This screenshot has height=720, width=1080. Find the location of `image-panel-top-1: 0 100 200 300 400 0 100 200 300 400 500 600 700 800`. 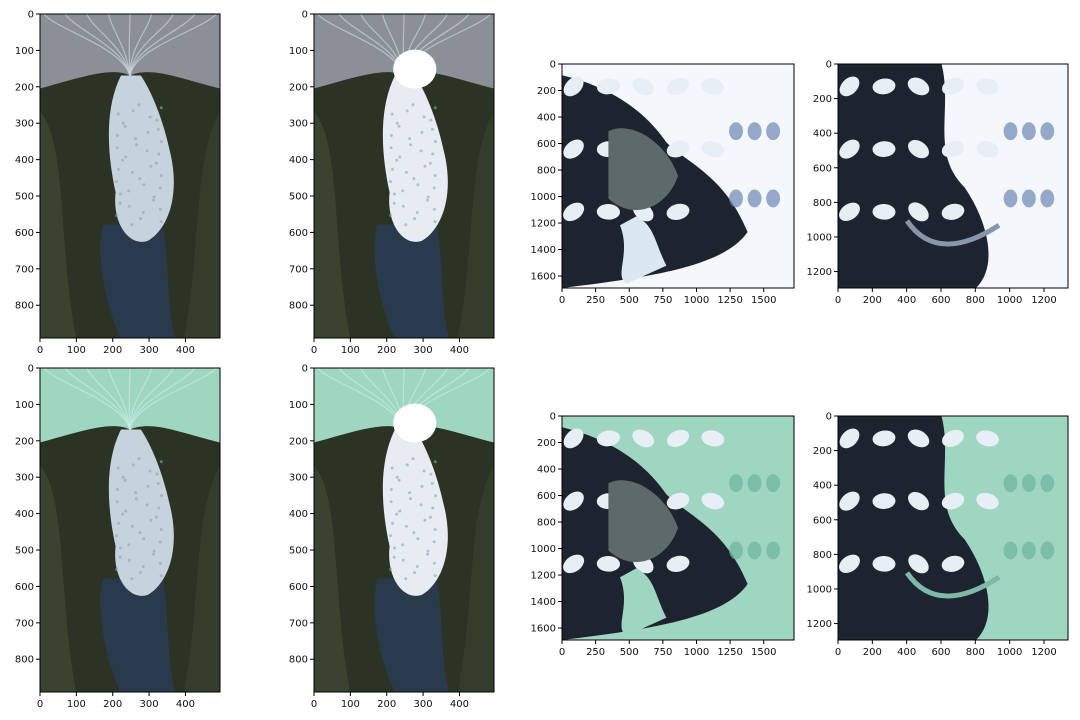

image-panel-top-1: 0 100 200 300 400 0 100 200 300 400 500 600 700 800 is located at coordinates (125, 183).